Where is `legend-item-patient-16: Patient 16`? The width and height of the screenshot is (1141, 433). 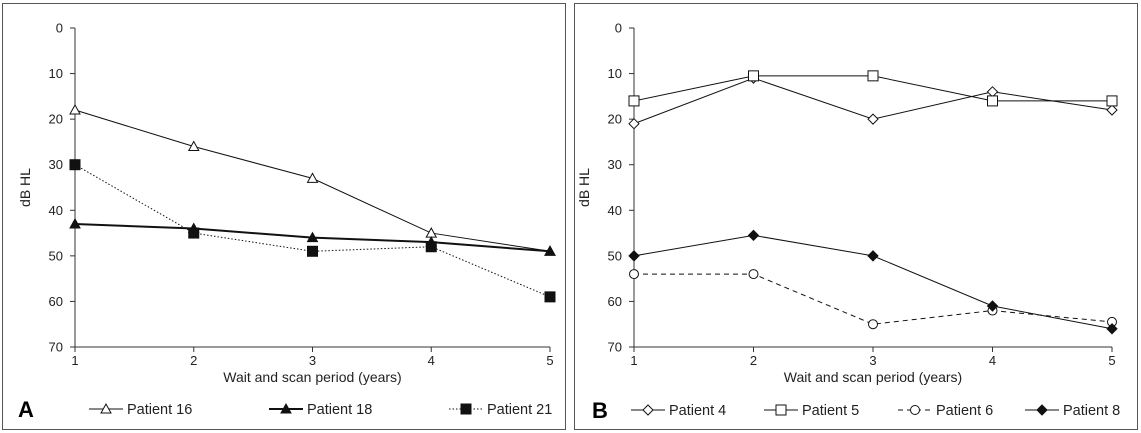
legend-item-patient-16: Patient 16 is located at coordinates (140, 410).